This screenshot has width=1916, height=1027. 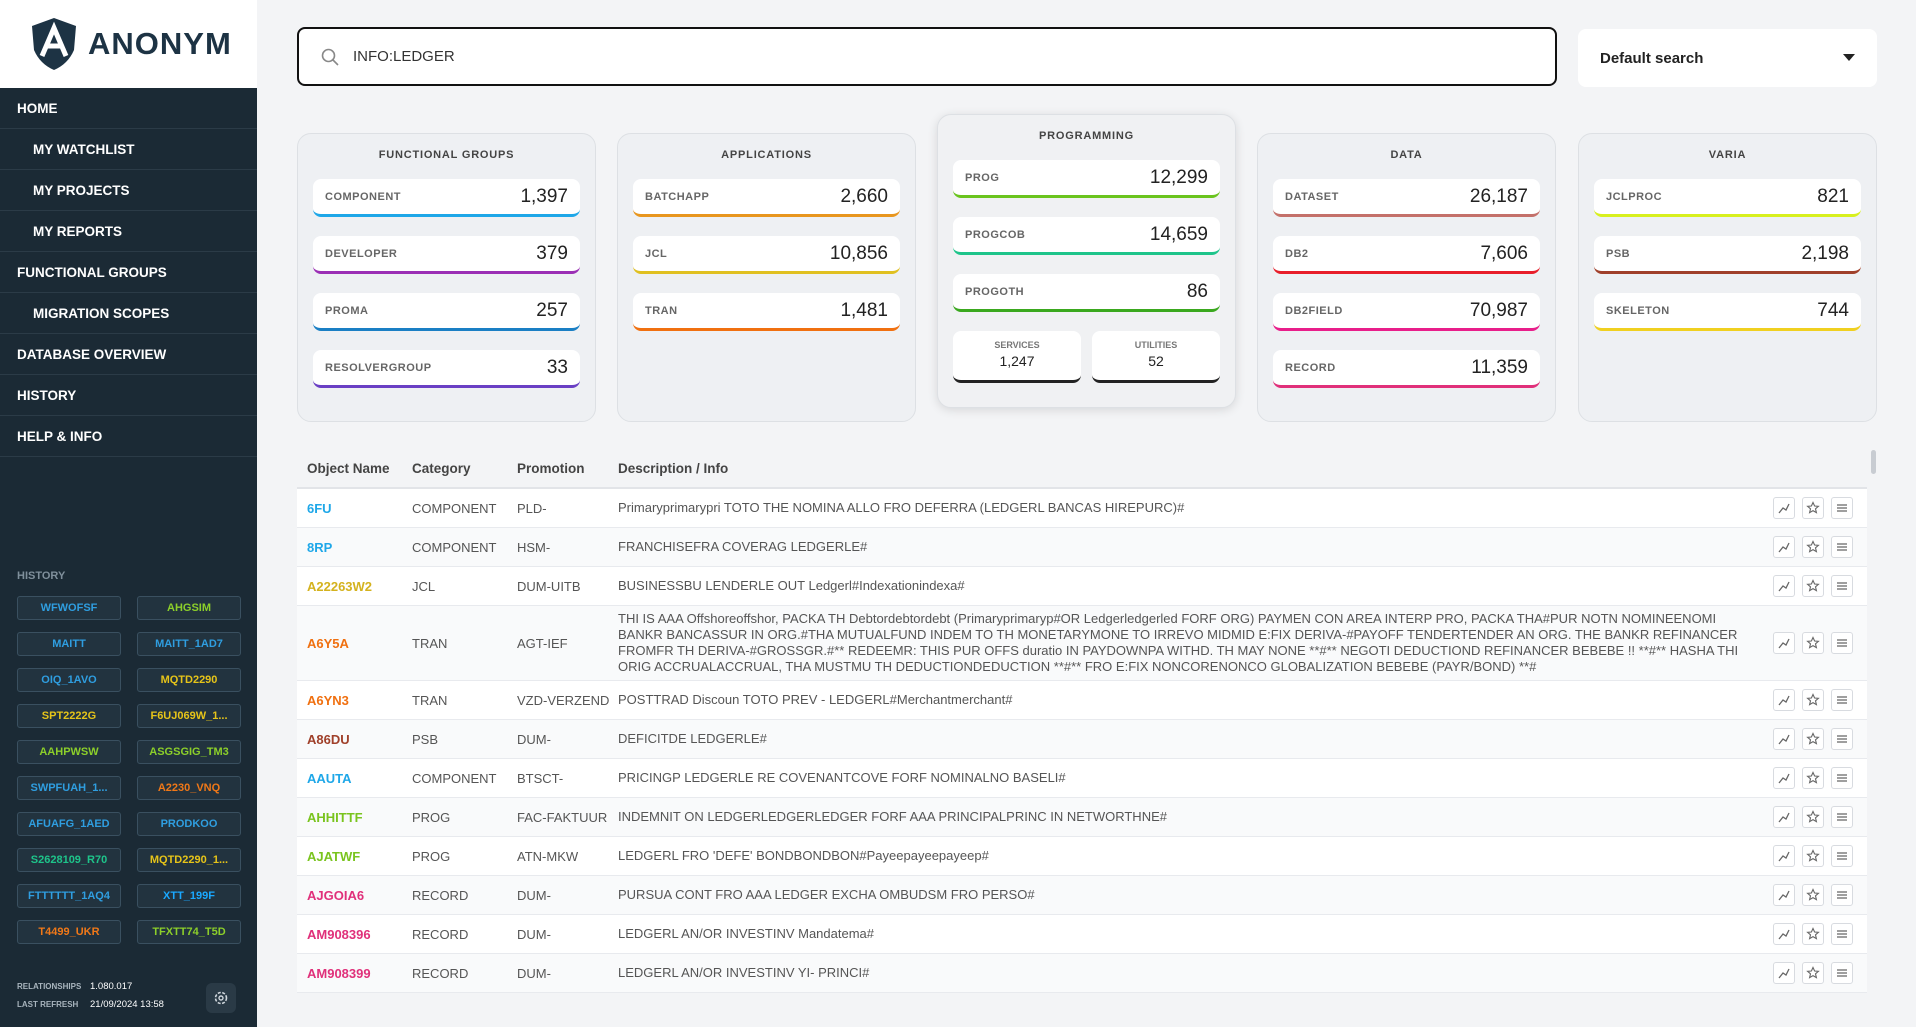 What do you see at coordinates (128, 231) in the screenshot?
I see `nav-subitem: MY REPORTS` at bounding box center [128, 231].